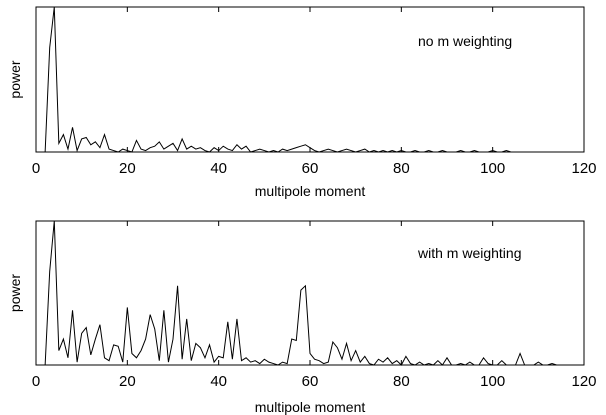  What do you see at coordinates (583, 381) in the screenshot?
I see `bottom-x-tick-label: 120` at bounding box center [583, 381].